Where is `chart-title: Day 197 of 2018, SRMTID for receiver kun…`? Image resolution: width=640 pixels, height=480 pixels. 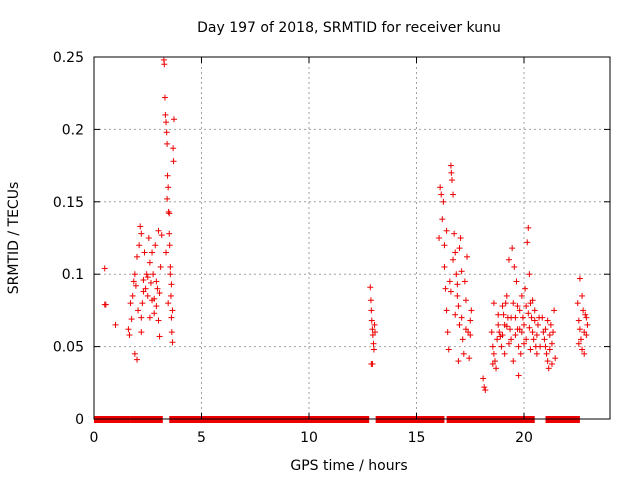
chart-title: Day 197 of 2018, SRMTID for receiver kun… is located at coordinates (349, 28).